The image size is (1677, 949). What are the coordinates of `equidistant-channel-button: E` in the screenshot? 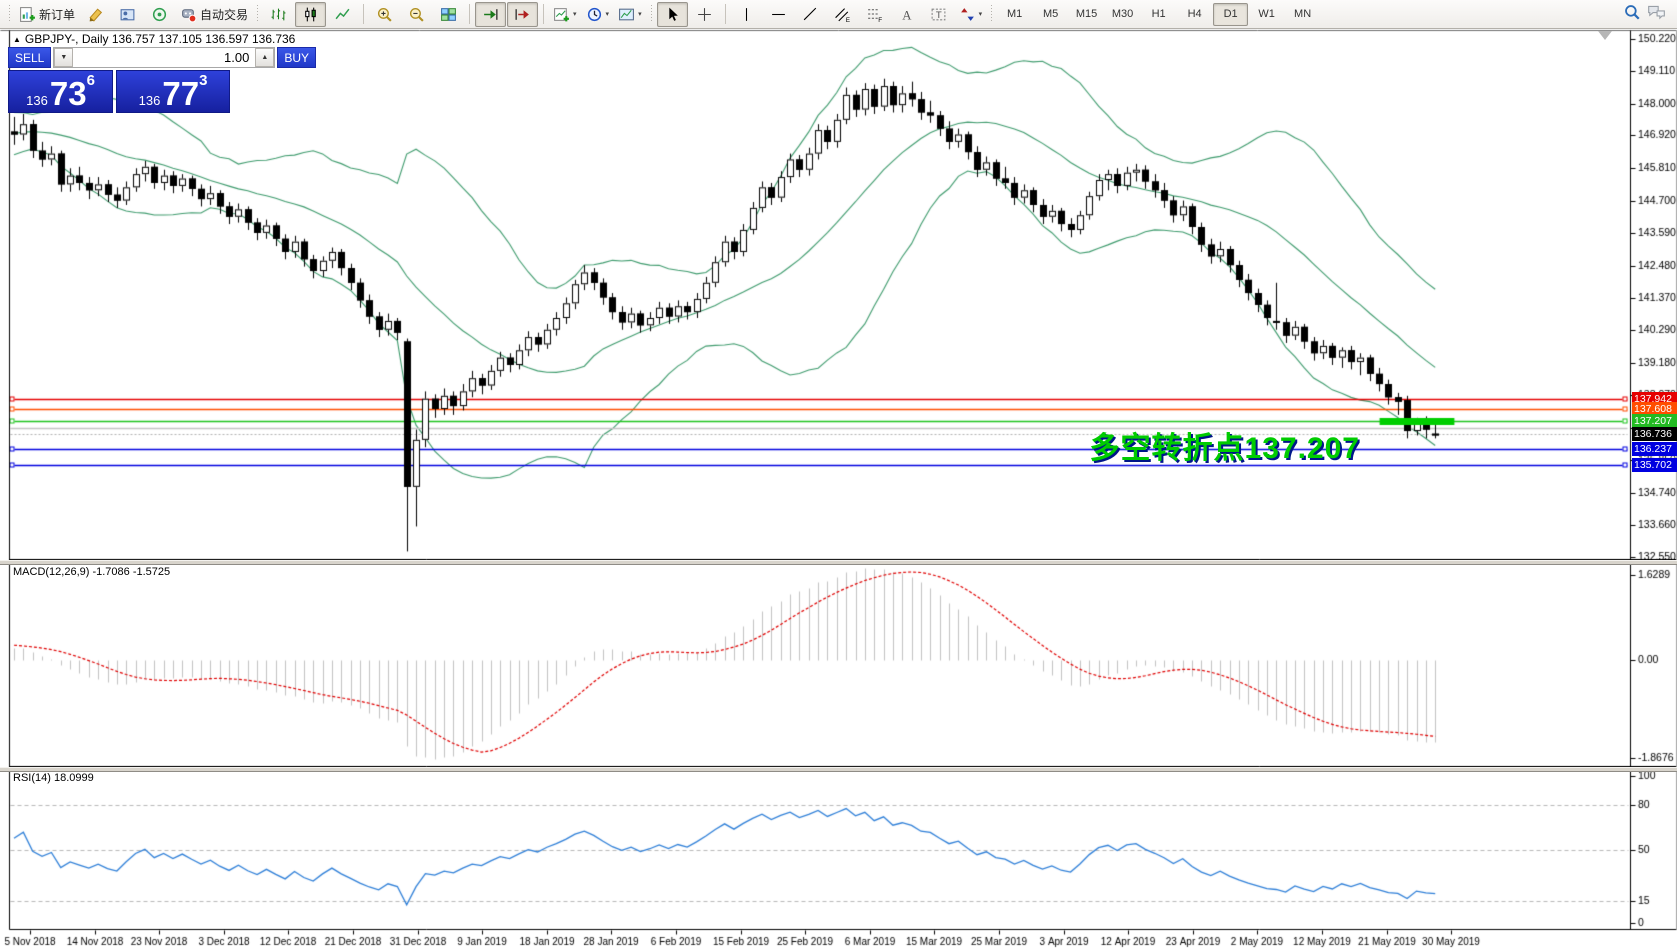 It's located at (842, 14).